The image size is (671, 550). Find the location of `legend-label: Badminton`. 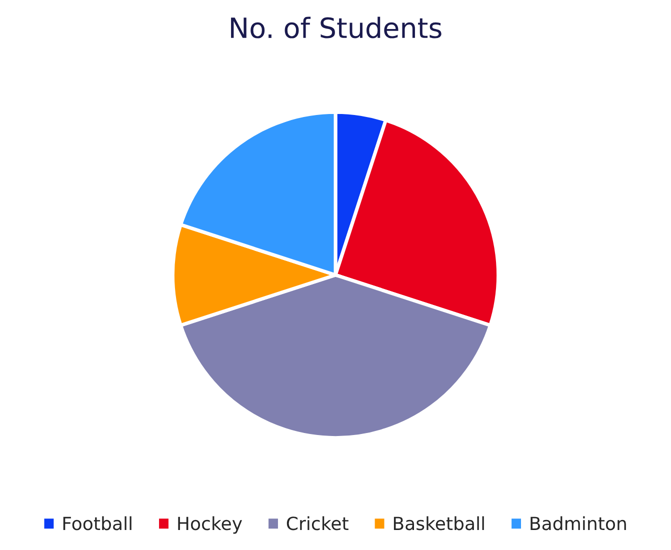

legend-label: Badminton is located at coordinates (578, 523).